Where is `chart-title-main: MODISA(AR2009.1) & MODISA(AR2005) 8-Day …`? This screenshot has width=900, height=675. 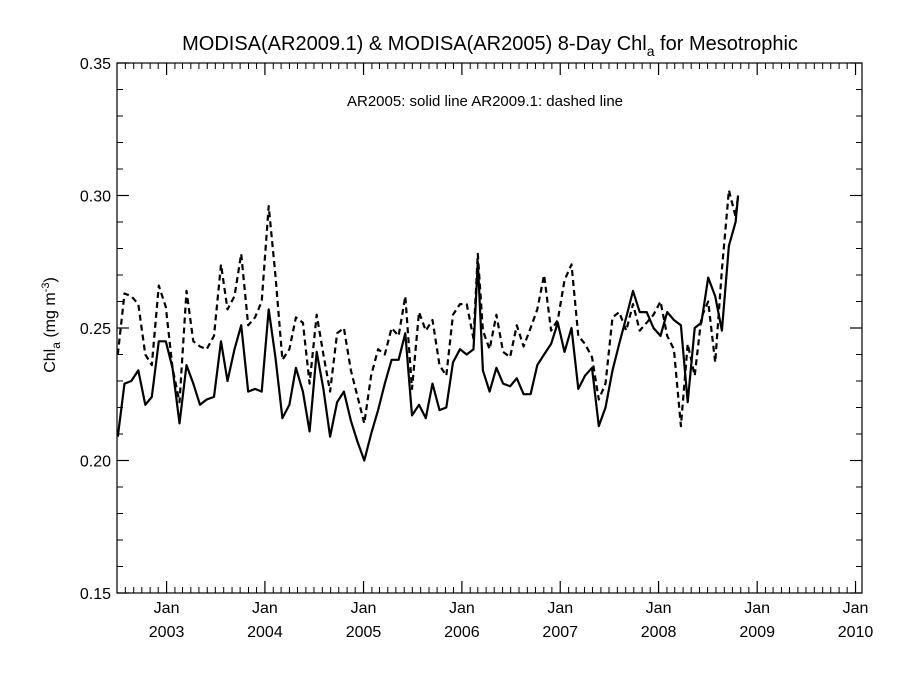
chart-title-main: MODISA(AR2009.1) & MODISA(AR2005) 8-Day … is located at coordinates (414, 44).